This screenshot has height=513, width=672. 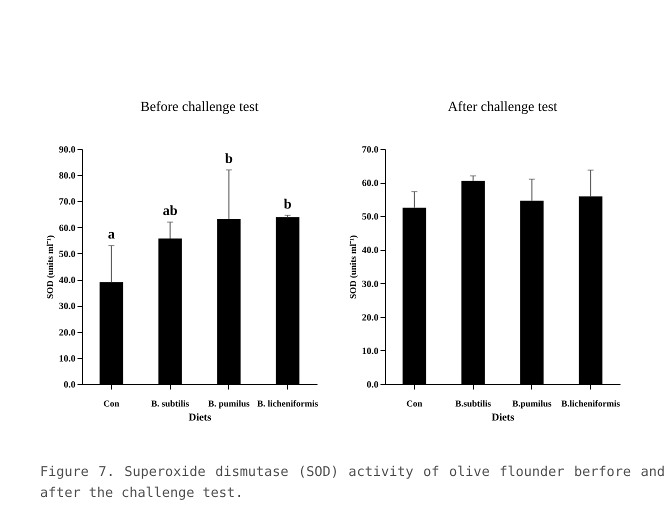 I want to click on x-tick-label: B. pumilus, so click(x=229, y=403).